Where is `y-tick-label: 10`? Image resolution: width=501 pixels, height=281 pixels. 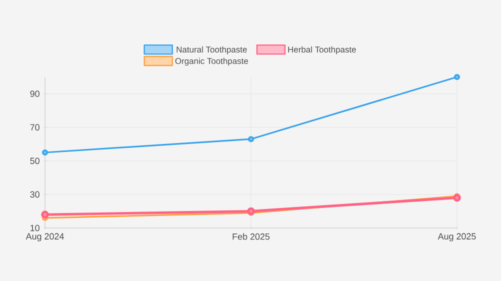
y-tick-label: 10 is located at coordinates (35, 228).